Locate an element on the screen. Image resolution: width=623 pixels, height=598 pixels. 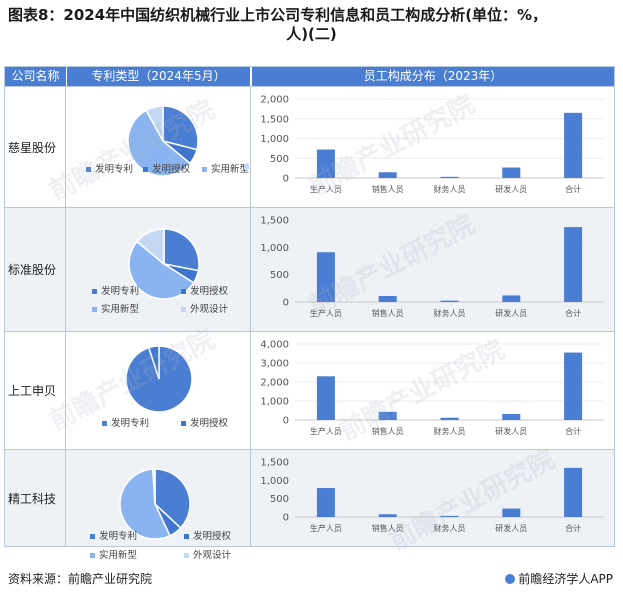
bar-chart: 0 500 1,000 1,500 生产人员 销售人员 财务人员 研发人员 合计 is located at coordinates (432, 267).